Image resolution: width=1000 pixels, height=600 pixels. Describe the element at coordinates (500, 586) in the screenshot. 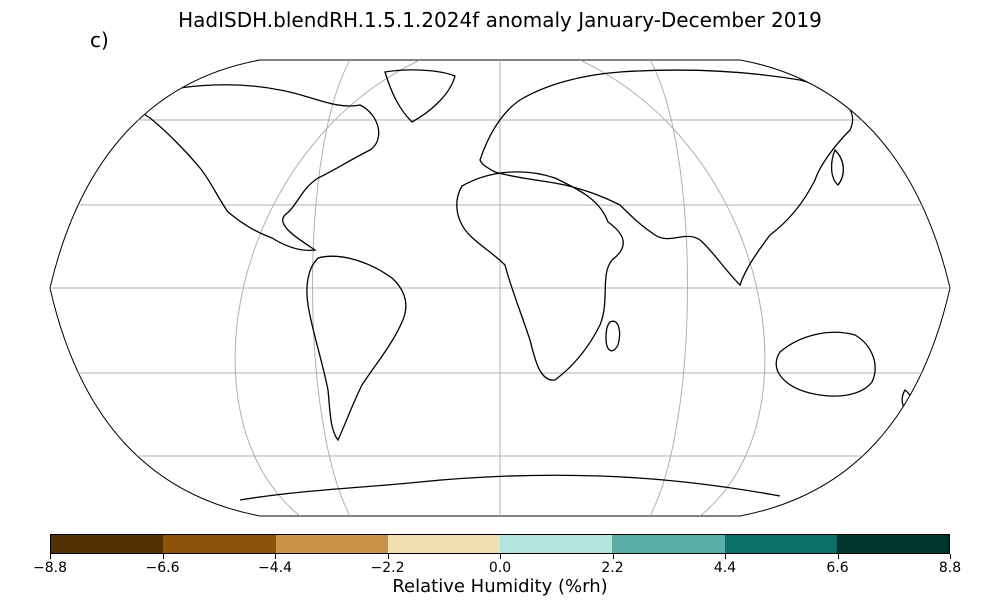

I see `colorbar-label: Relative Humidity (%rh)` at that location.